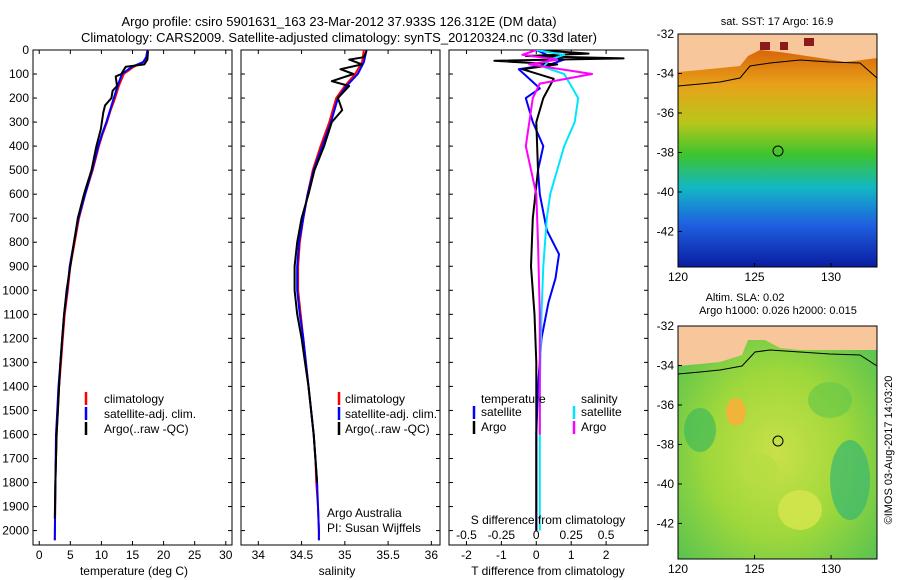 The image size is (900, 580). Describe the element at coordinates (601, 412) in the screenshot. I see `legend-sal-satellite-label: satellite` at that location.